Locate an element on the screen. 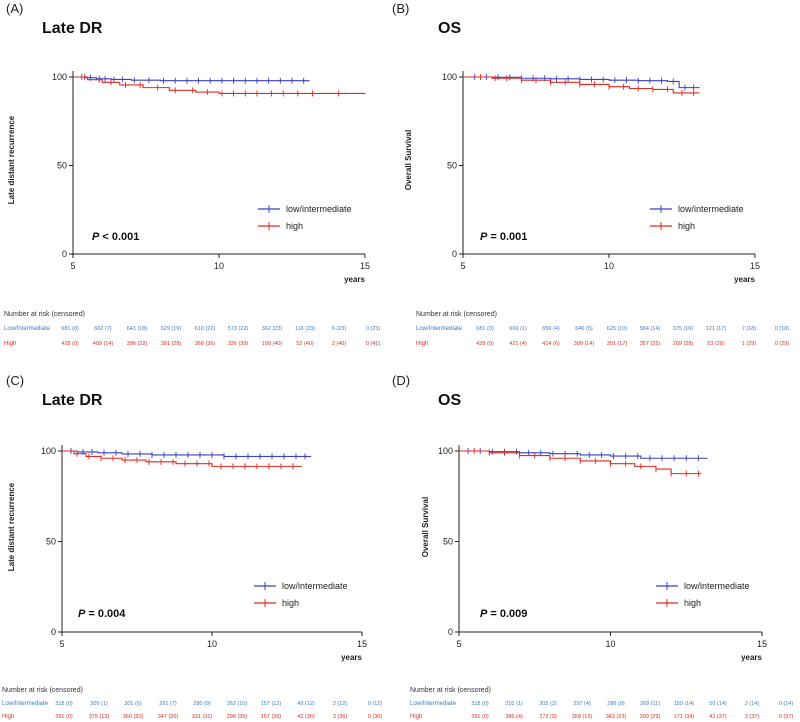 The image size is (800, 722). risk-table-cell: 301 (6) is located at coordinates (133, 704).